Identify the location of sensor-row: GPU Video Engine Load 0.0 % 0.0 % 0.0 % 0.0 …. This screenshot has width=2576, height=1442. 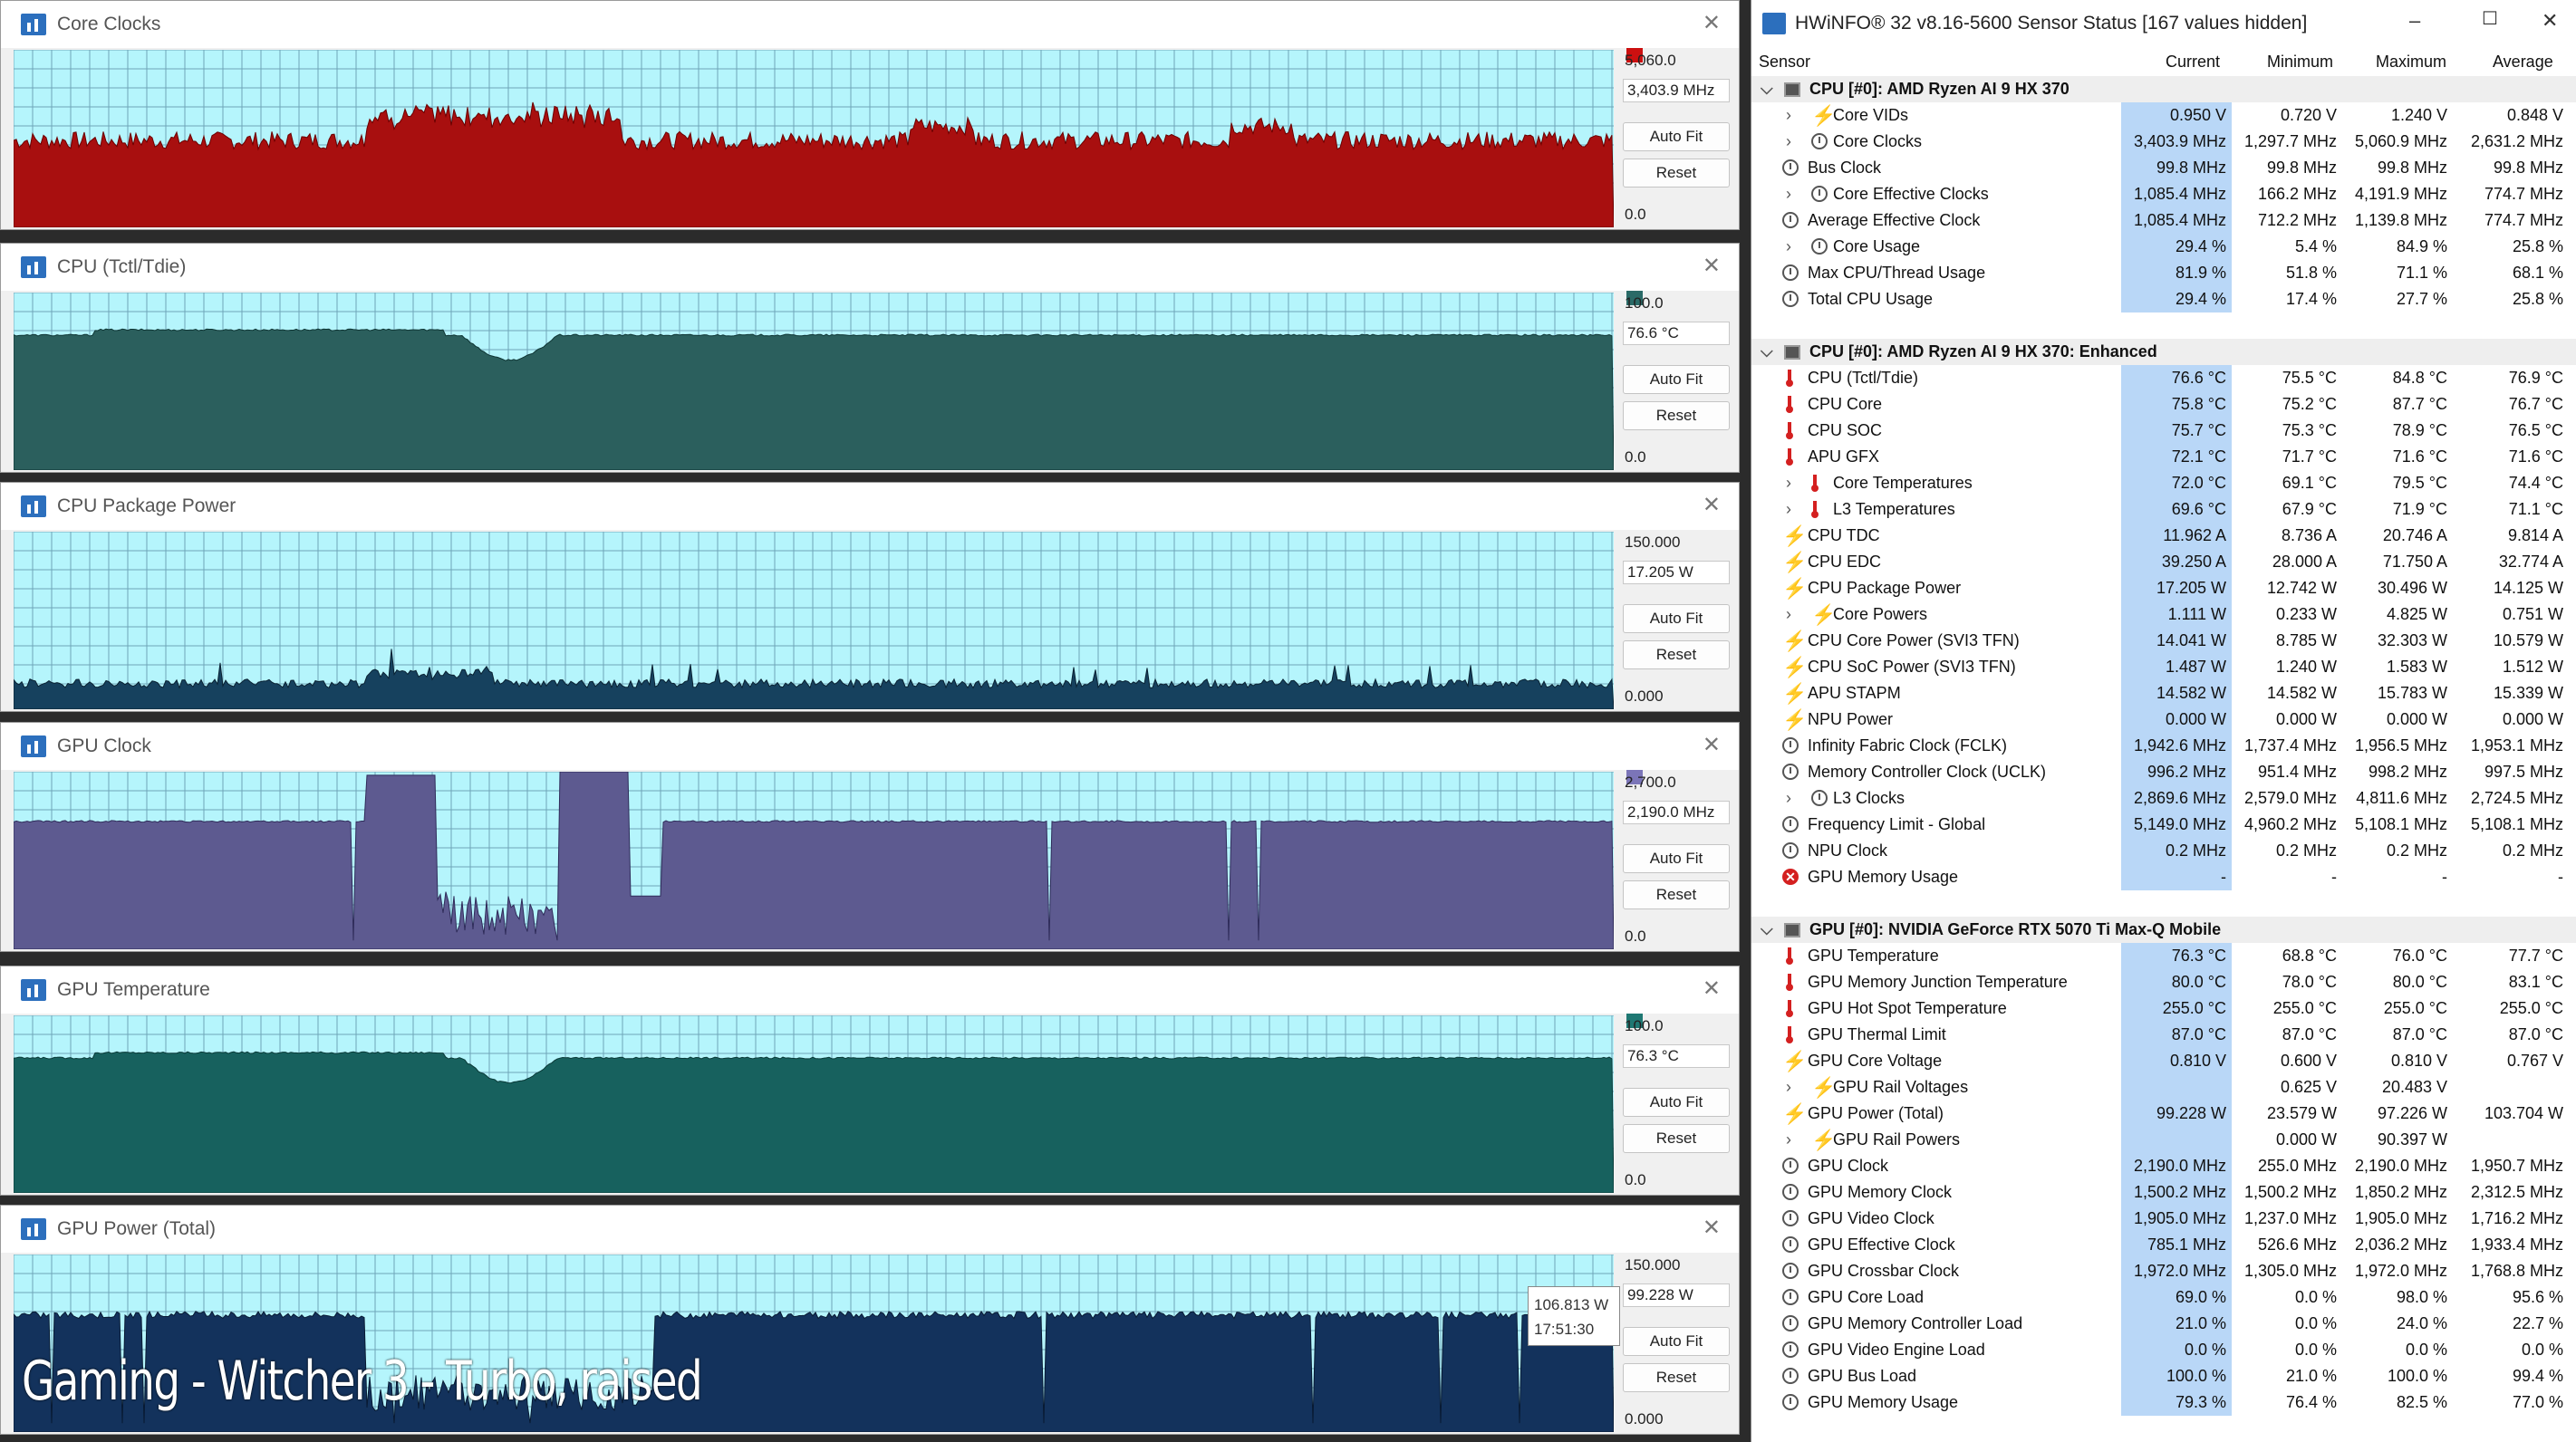
(2163, 1350).